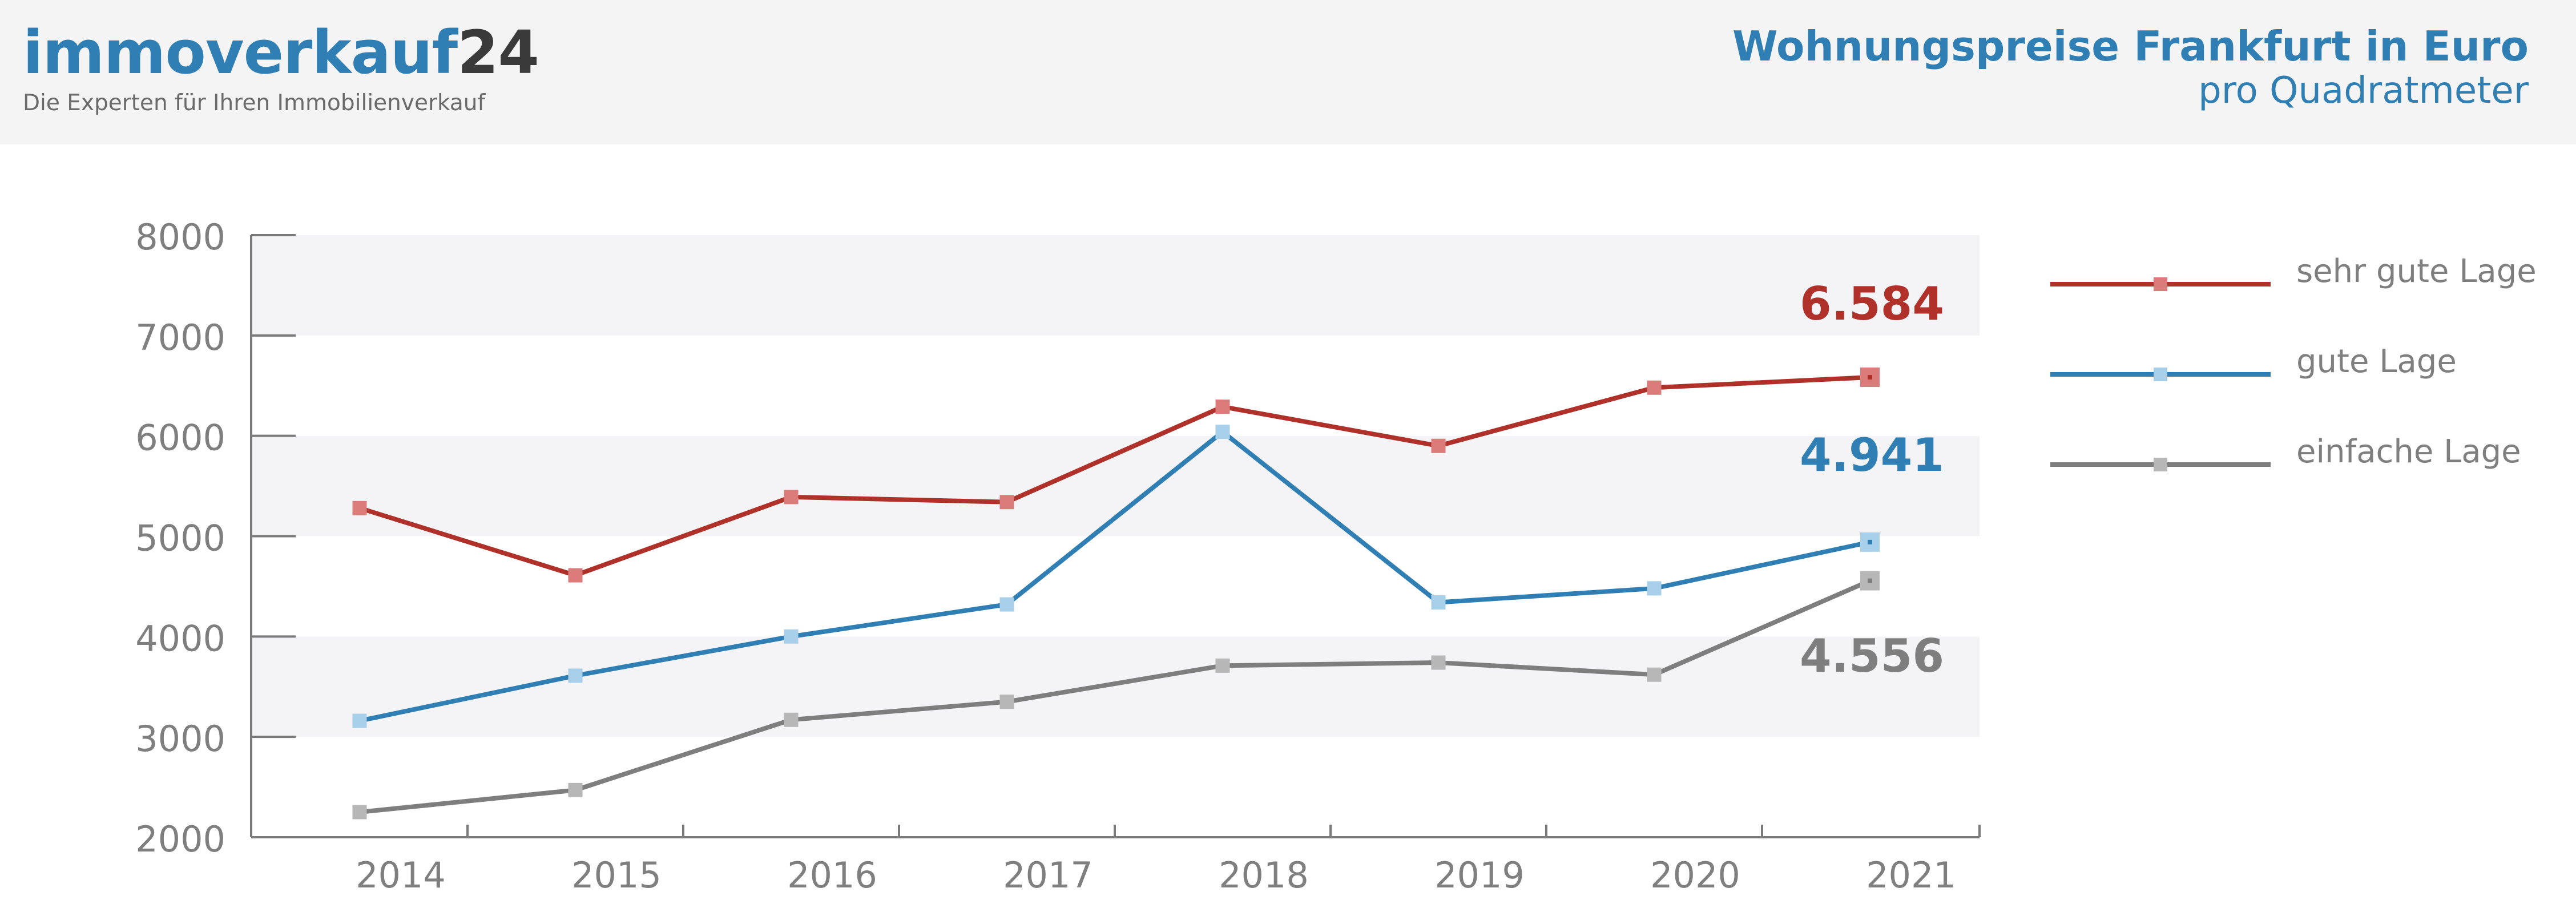 The height and width of the screenshot is (900, 2576). Describe the element at coordinates (1695, 875) in the screenshot. I see `x-tick-label: 2020` at that location.